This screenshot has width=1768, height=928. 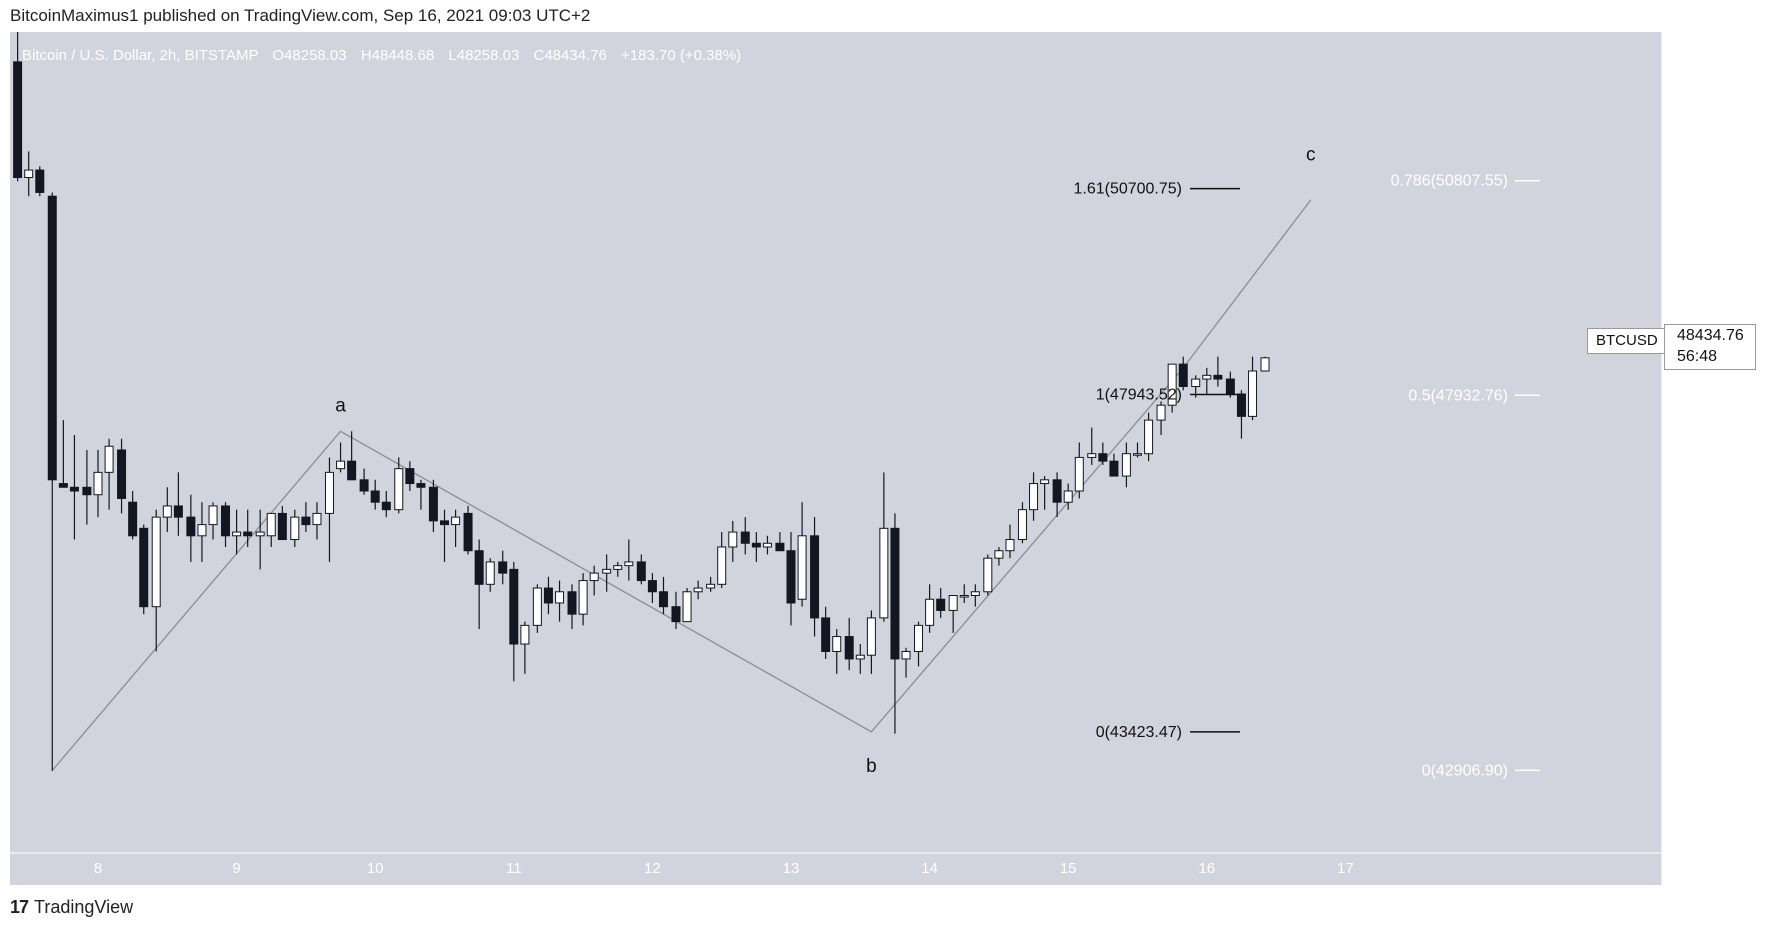 I want to click on price-scale-currency: USD, so click(x=1723, y=55).